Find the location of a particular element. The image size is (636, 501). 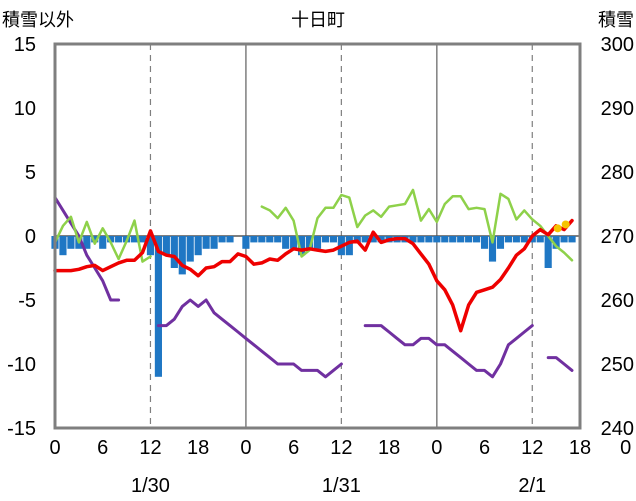

left-axis-label: 積雪以外 is located at coordinates (38, 20).